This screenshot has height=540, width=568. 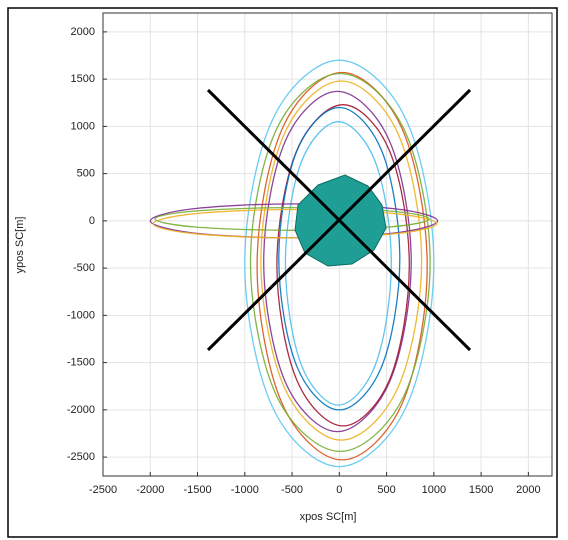 What do you see at coordinates (292, 490) in the screenshot?
I see `x-tick-label: -500` at bounding box center [292, 490].